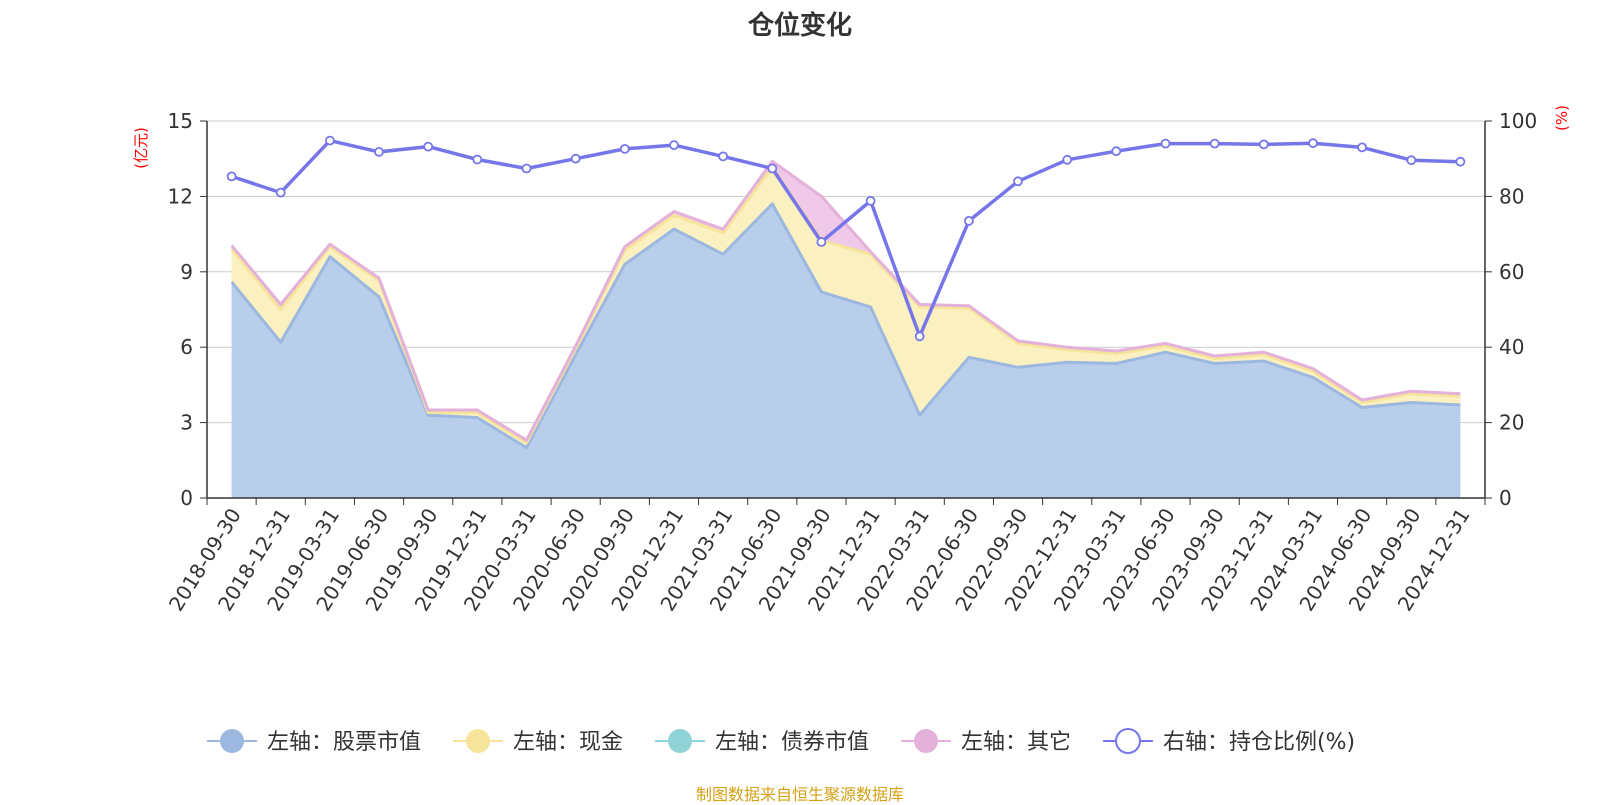 This screenshot has width=1600, height=805. What do you see at coordinates (180, 121) in the screenshot?
I see `left-axis-tick-label: 15` at bounding box center [180, 121].